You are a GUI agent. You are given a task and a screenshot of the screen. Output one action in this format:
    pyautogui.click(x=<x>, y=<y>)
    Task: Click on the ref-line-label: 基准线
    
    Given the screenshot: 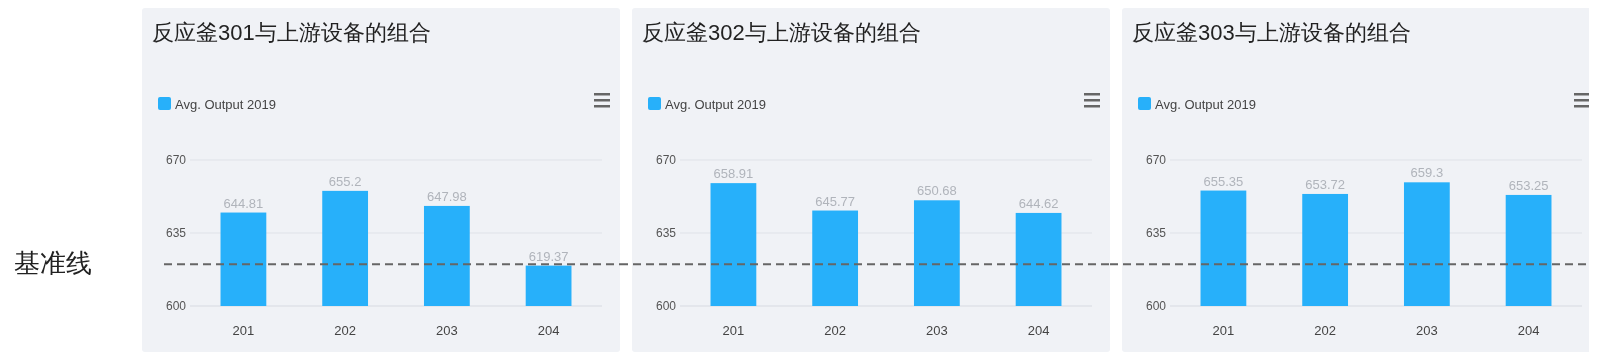 What is the action you would take?
    pyautogui.click(x=53, y=263)
    